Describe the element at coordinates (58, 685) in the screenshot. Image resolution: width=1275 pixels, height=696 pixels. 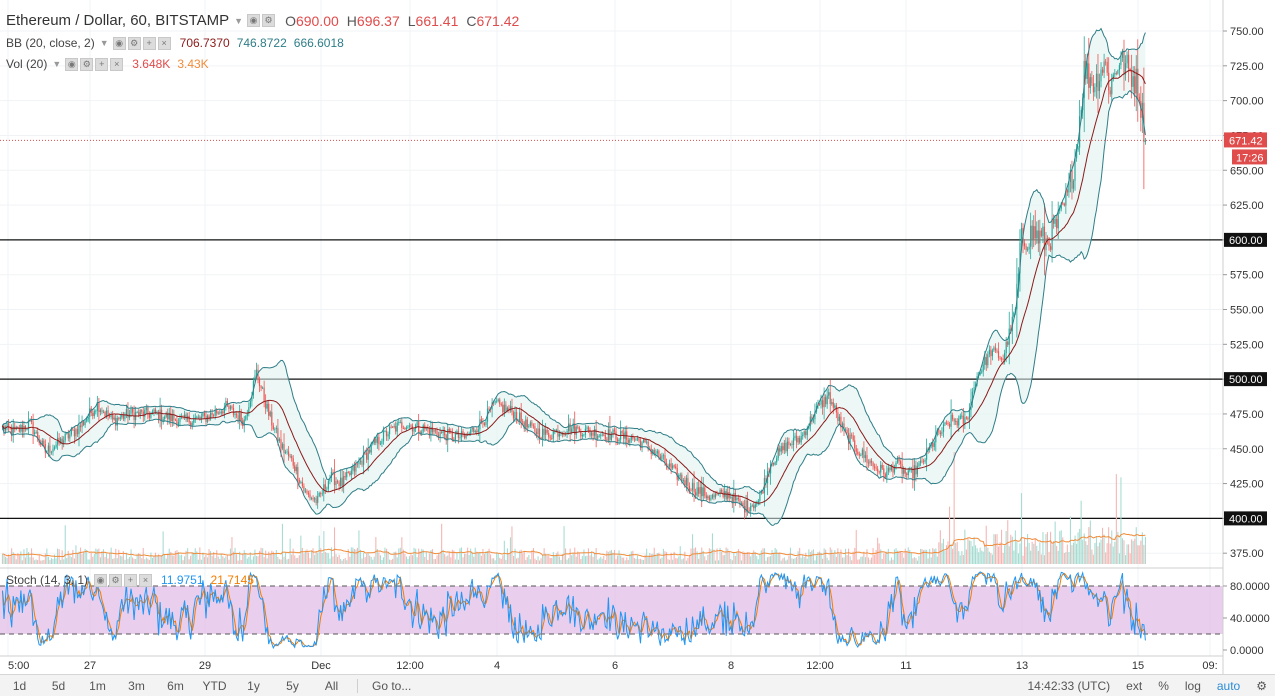
I see `range-5d: 5d` at that location.